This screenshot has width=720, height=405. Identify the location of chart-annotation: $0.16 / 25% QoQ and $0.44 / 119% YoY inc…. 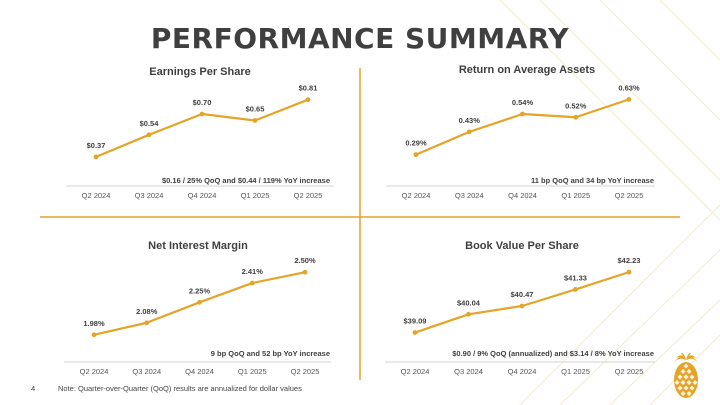
(246, 180).